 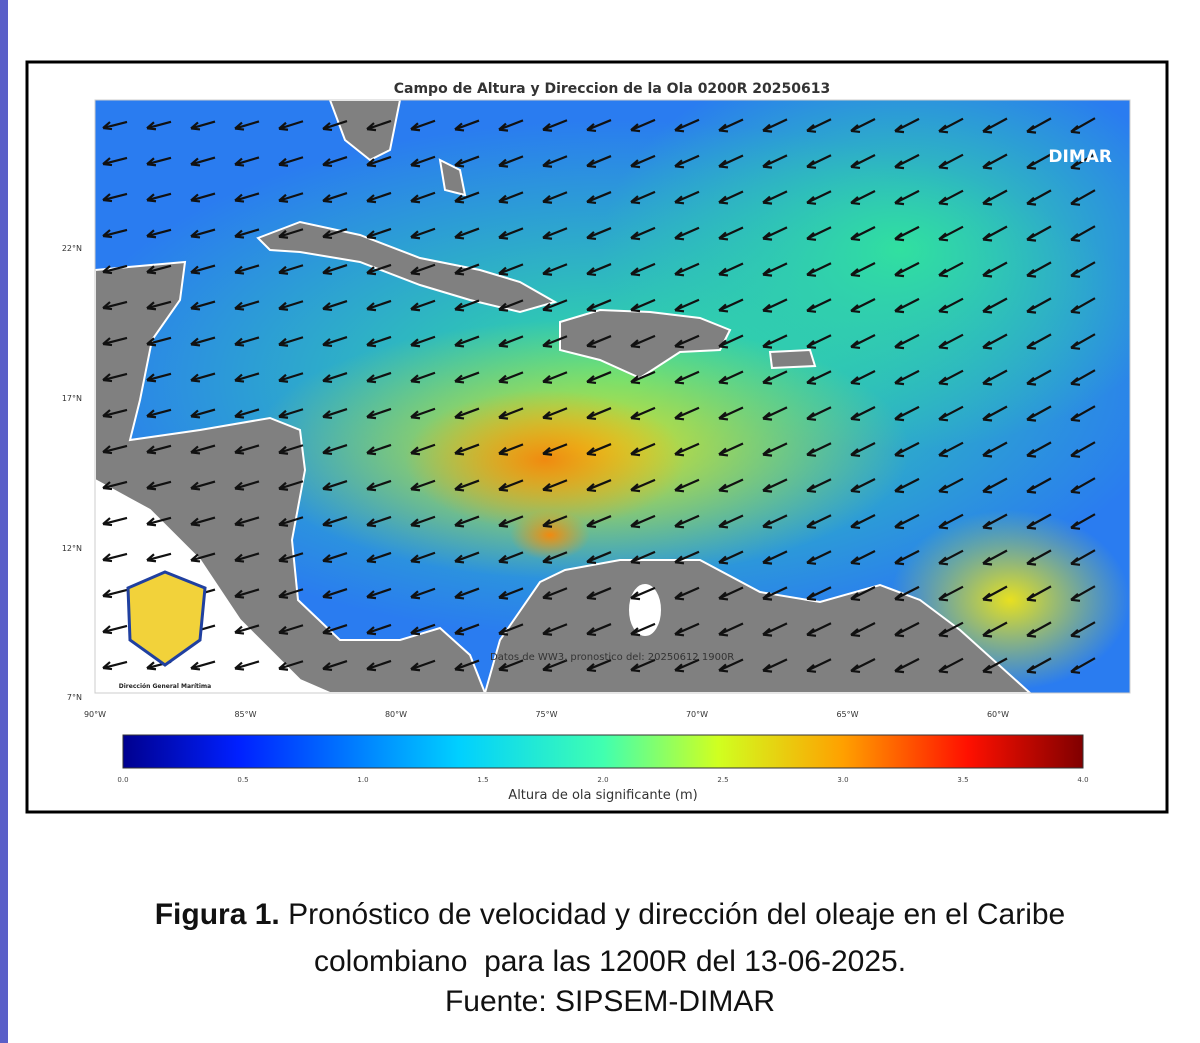 I want to click on colorbar-tick-label: 1.0, so click(x=362, y=780).